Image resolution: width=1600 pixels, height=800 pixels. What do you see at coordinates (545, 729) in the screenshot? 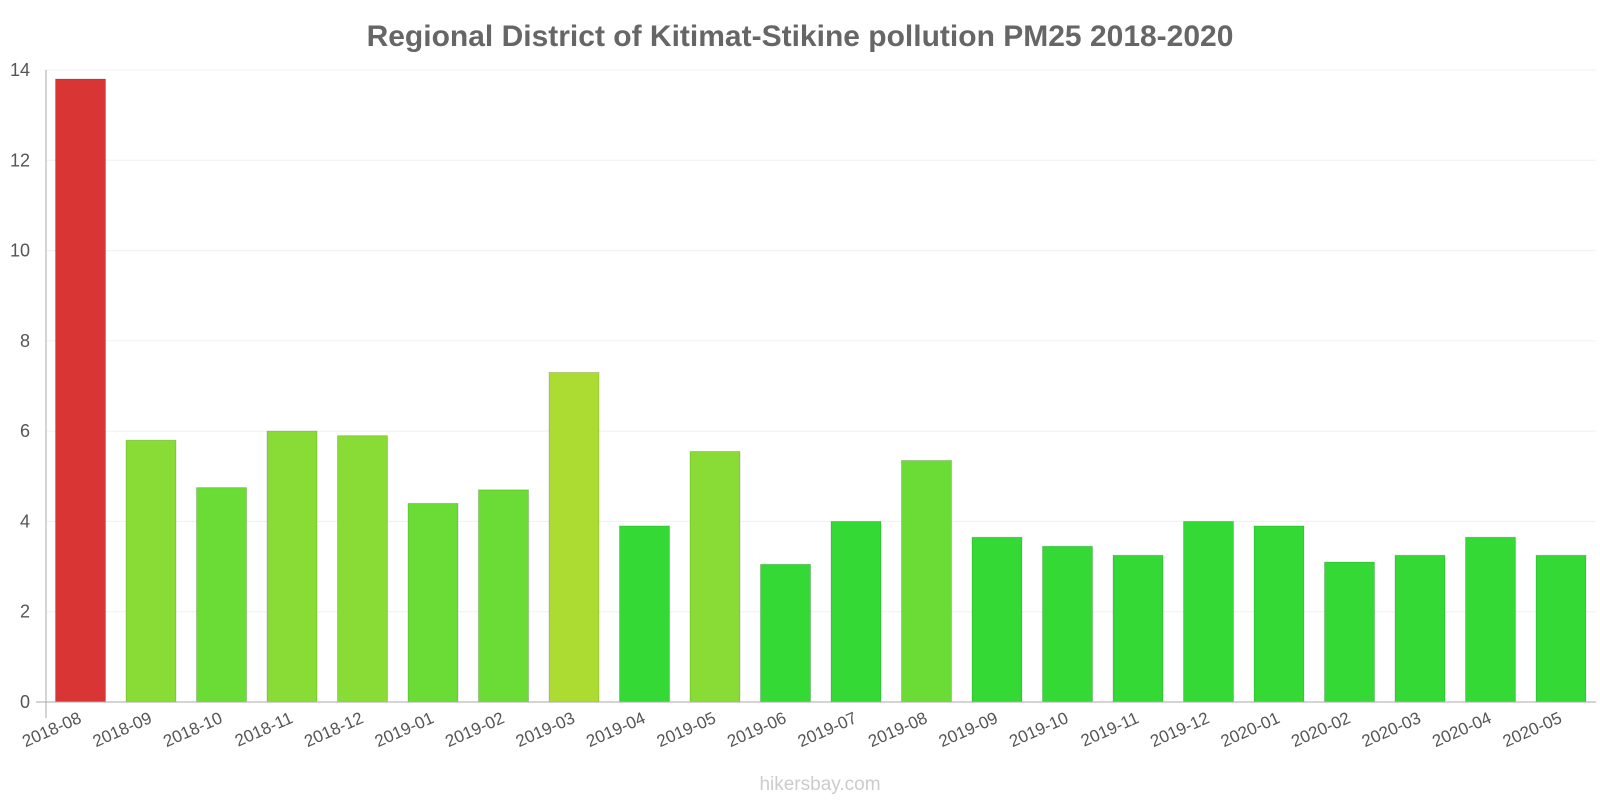
I see `x-tick-label: 2019-03` at bounding box center [545, 729].